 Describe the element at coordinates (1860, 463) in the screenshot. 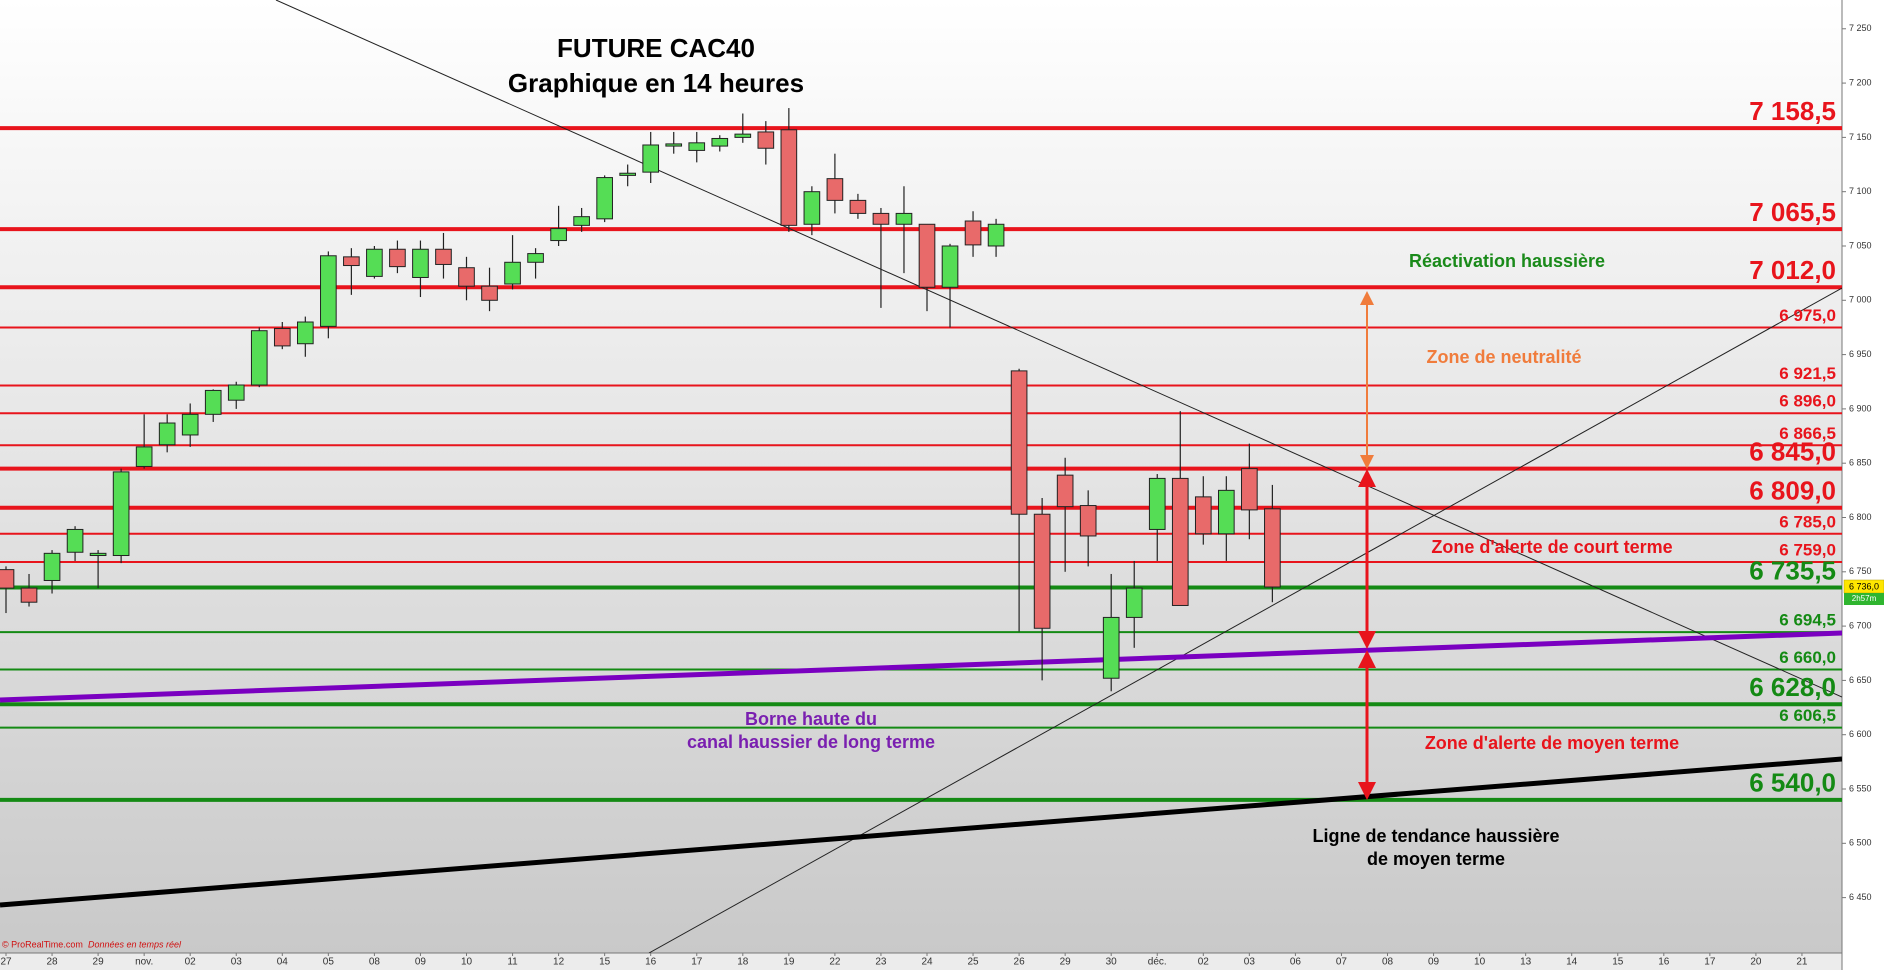

I see `y-tick-label: 6 850` at that location.